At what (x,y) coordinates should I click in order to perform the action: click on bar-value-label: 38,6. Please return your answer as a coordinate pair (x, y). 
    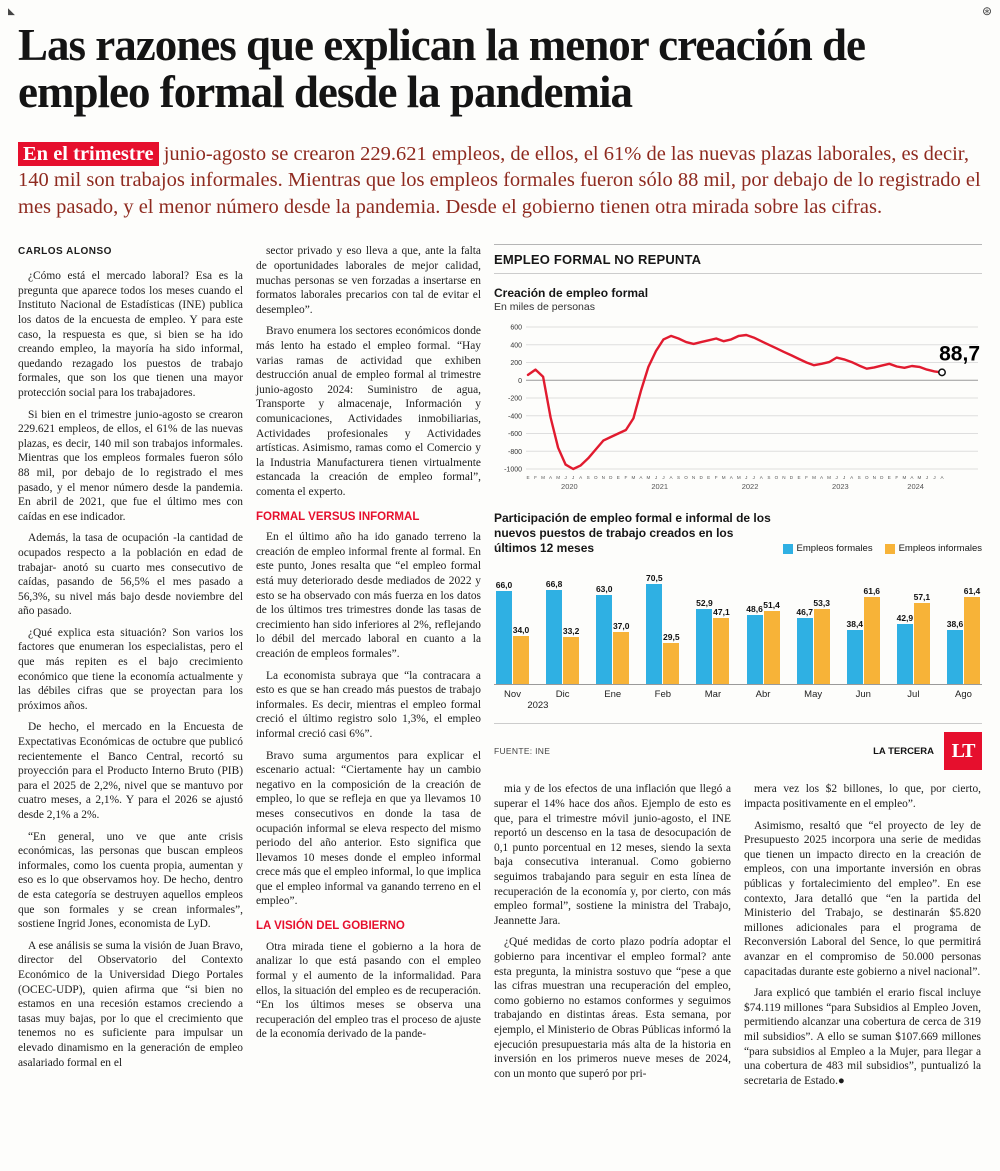
    Looking at the image, I should click on (955, 623).